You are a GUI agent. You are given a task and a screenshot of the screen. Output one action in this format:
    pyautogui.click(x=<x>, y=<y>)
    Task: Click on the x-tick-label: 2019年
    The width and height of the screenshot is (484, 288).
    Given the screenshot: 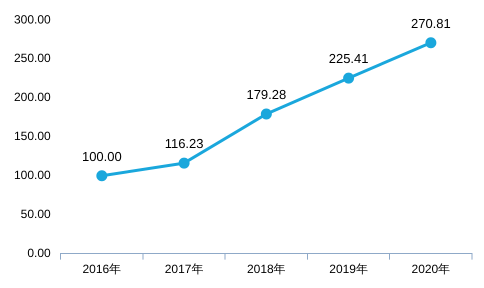 What is the action you would take?
    pyautogui.click(x=348, y=269)
    